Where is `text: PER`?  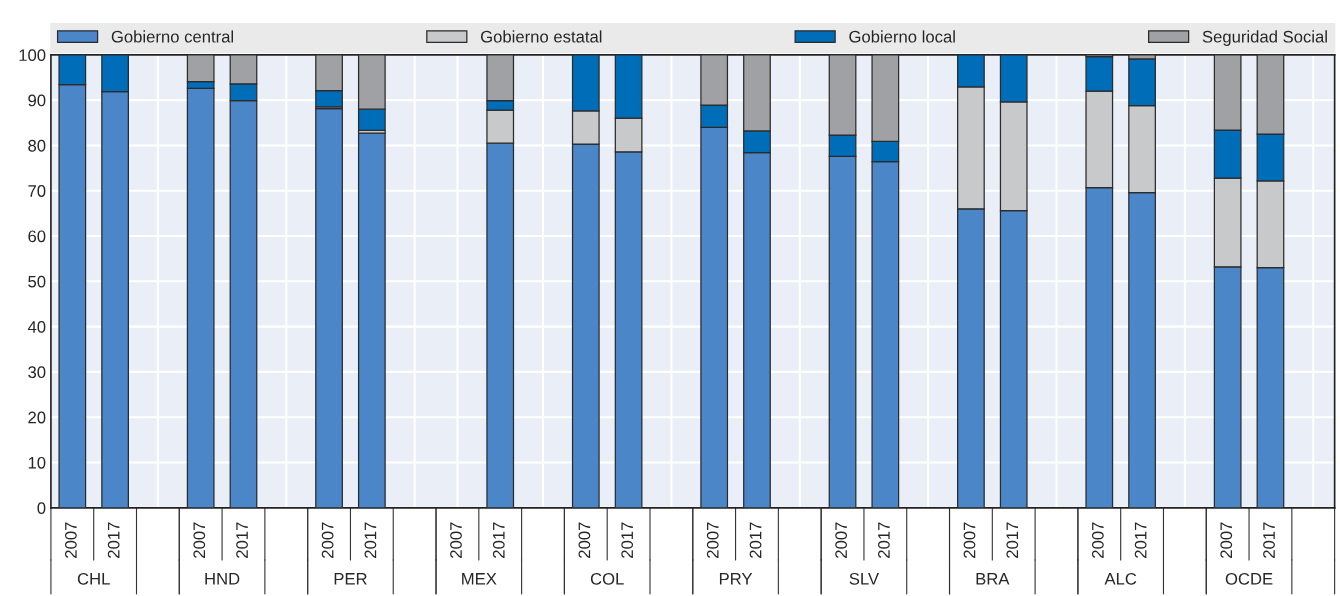
text: PER is located at coordinates (350, 579).